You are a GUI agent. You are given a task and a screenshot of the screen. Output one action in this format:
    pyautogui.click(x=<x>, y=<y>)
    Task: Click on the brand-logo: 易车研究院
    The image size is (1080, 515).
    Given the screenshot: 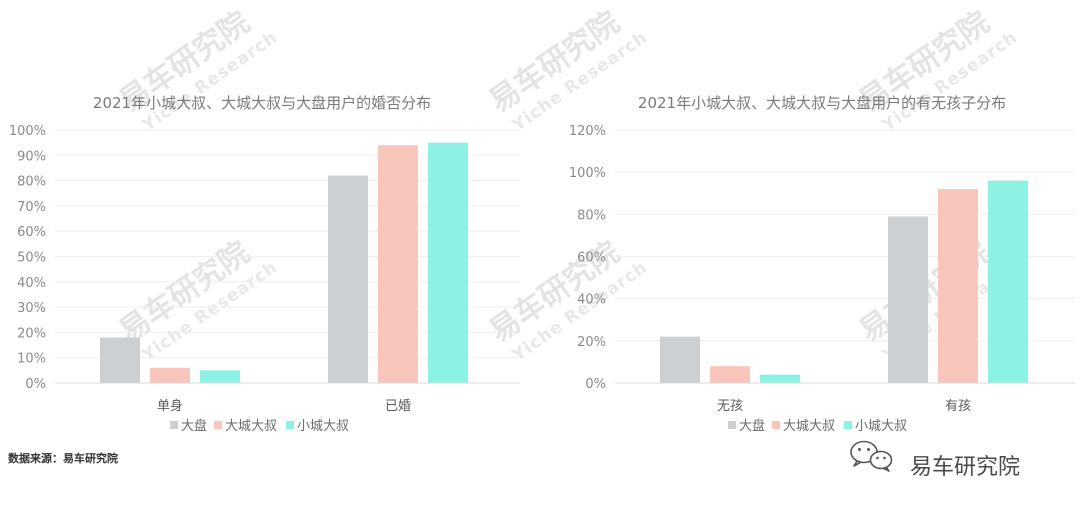 What is the action you would take?
    pyautogui.click(x=935, y=460)
    